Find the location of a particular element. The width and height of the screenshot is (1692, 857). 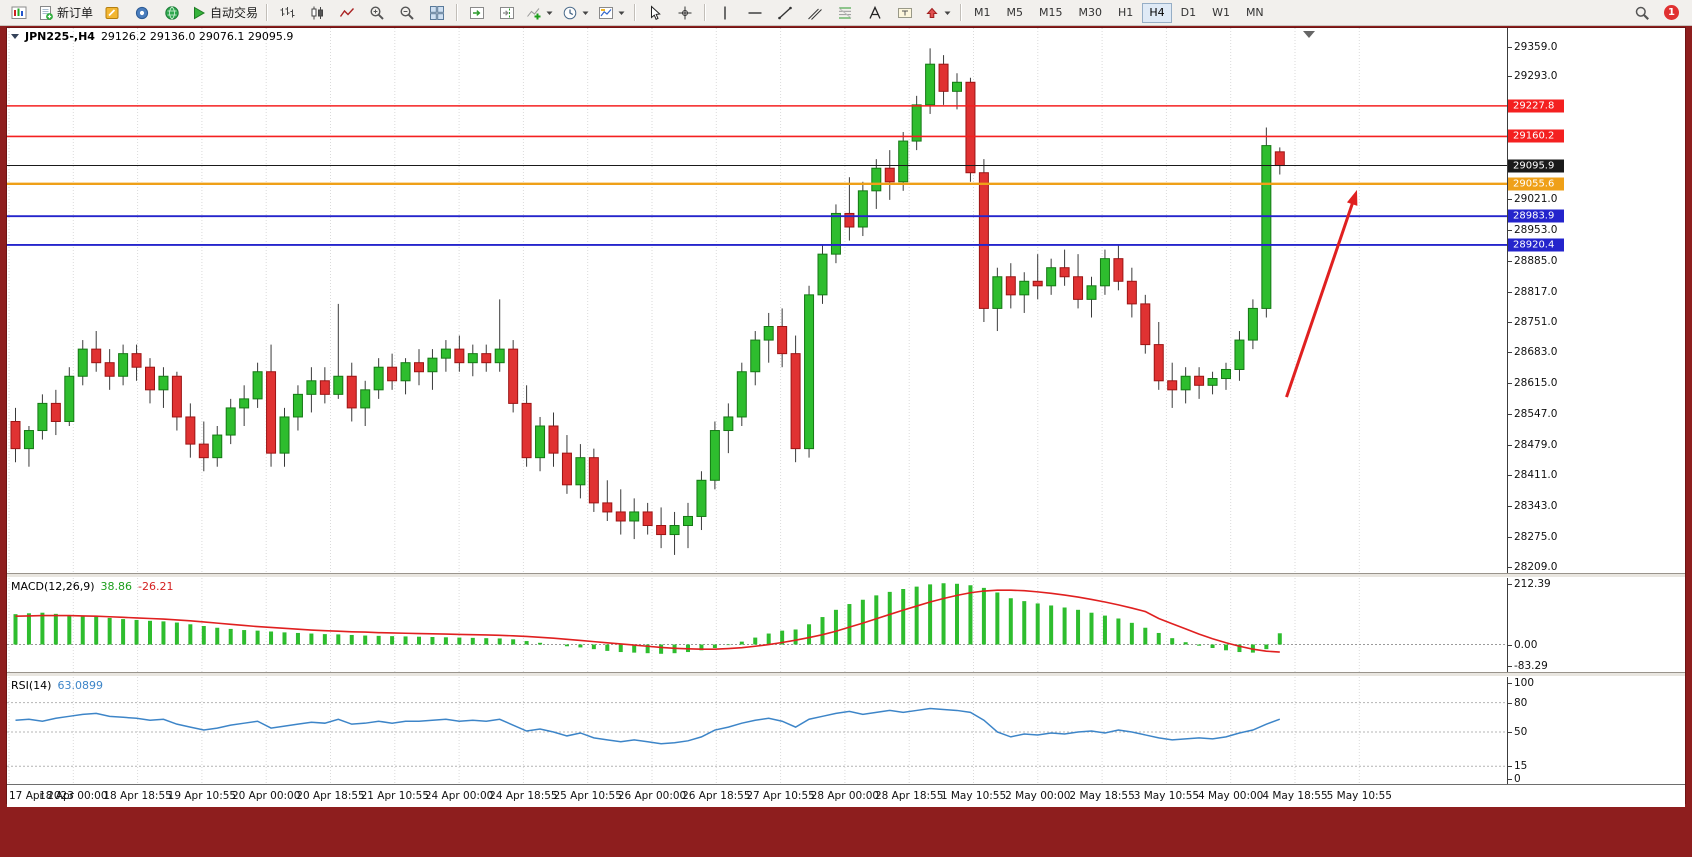

options-button is located at coordinates (142, 13).